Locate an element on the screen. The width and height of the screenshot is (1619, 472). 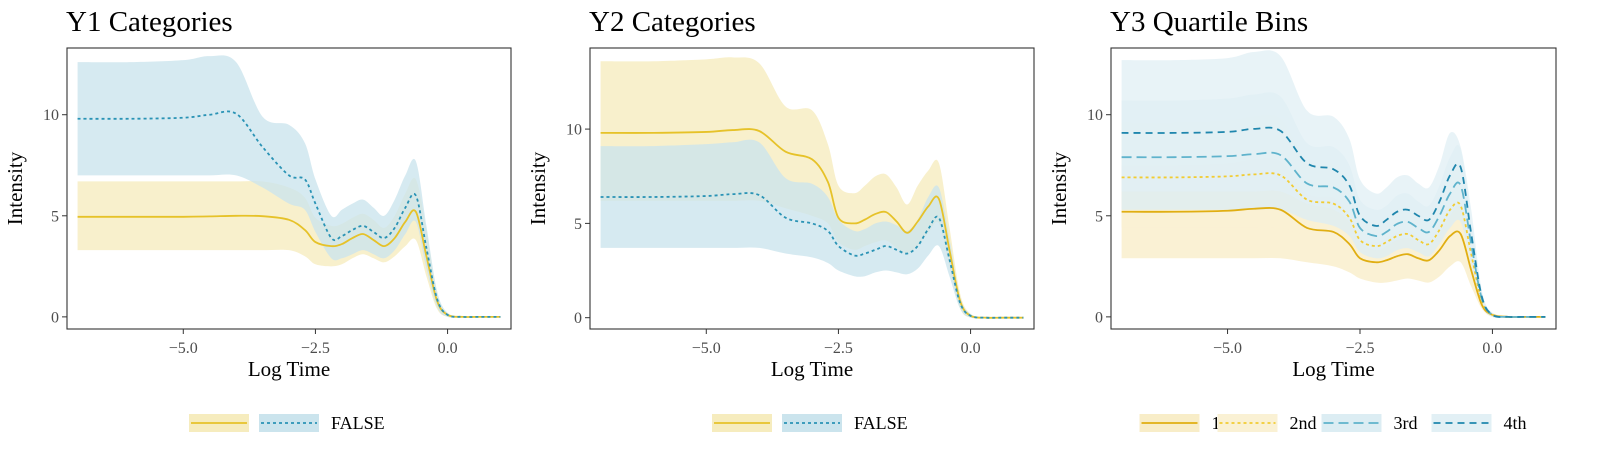
legend-label: 2nd is located at coordinates (1303, 423).